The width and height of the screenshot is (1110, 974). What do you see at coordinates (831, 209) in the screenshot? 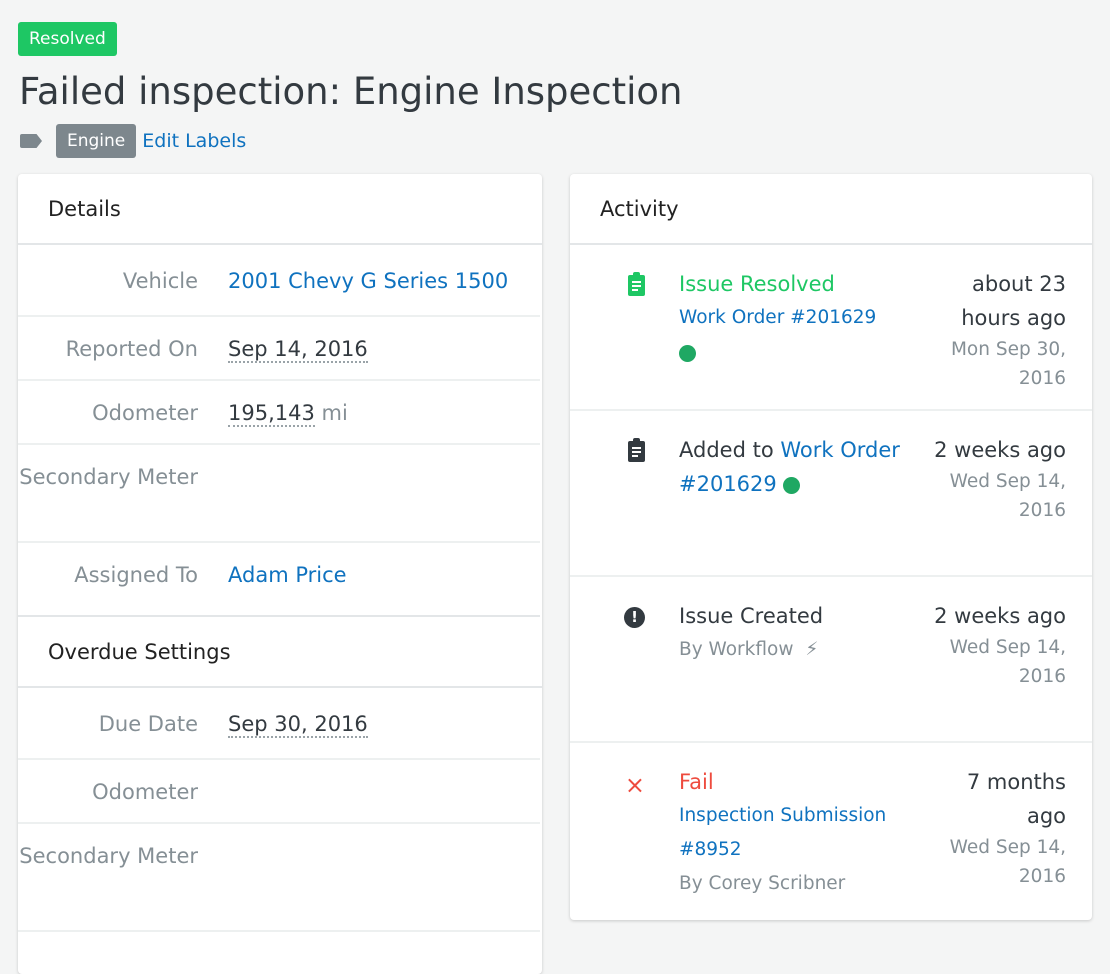
I see `activity-title: Activity` at bounding box center [831, 209].